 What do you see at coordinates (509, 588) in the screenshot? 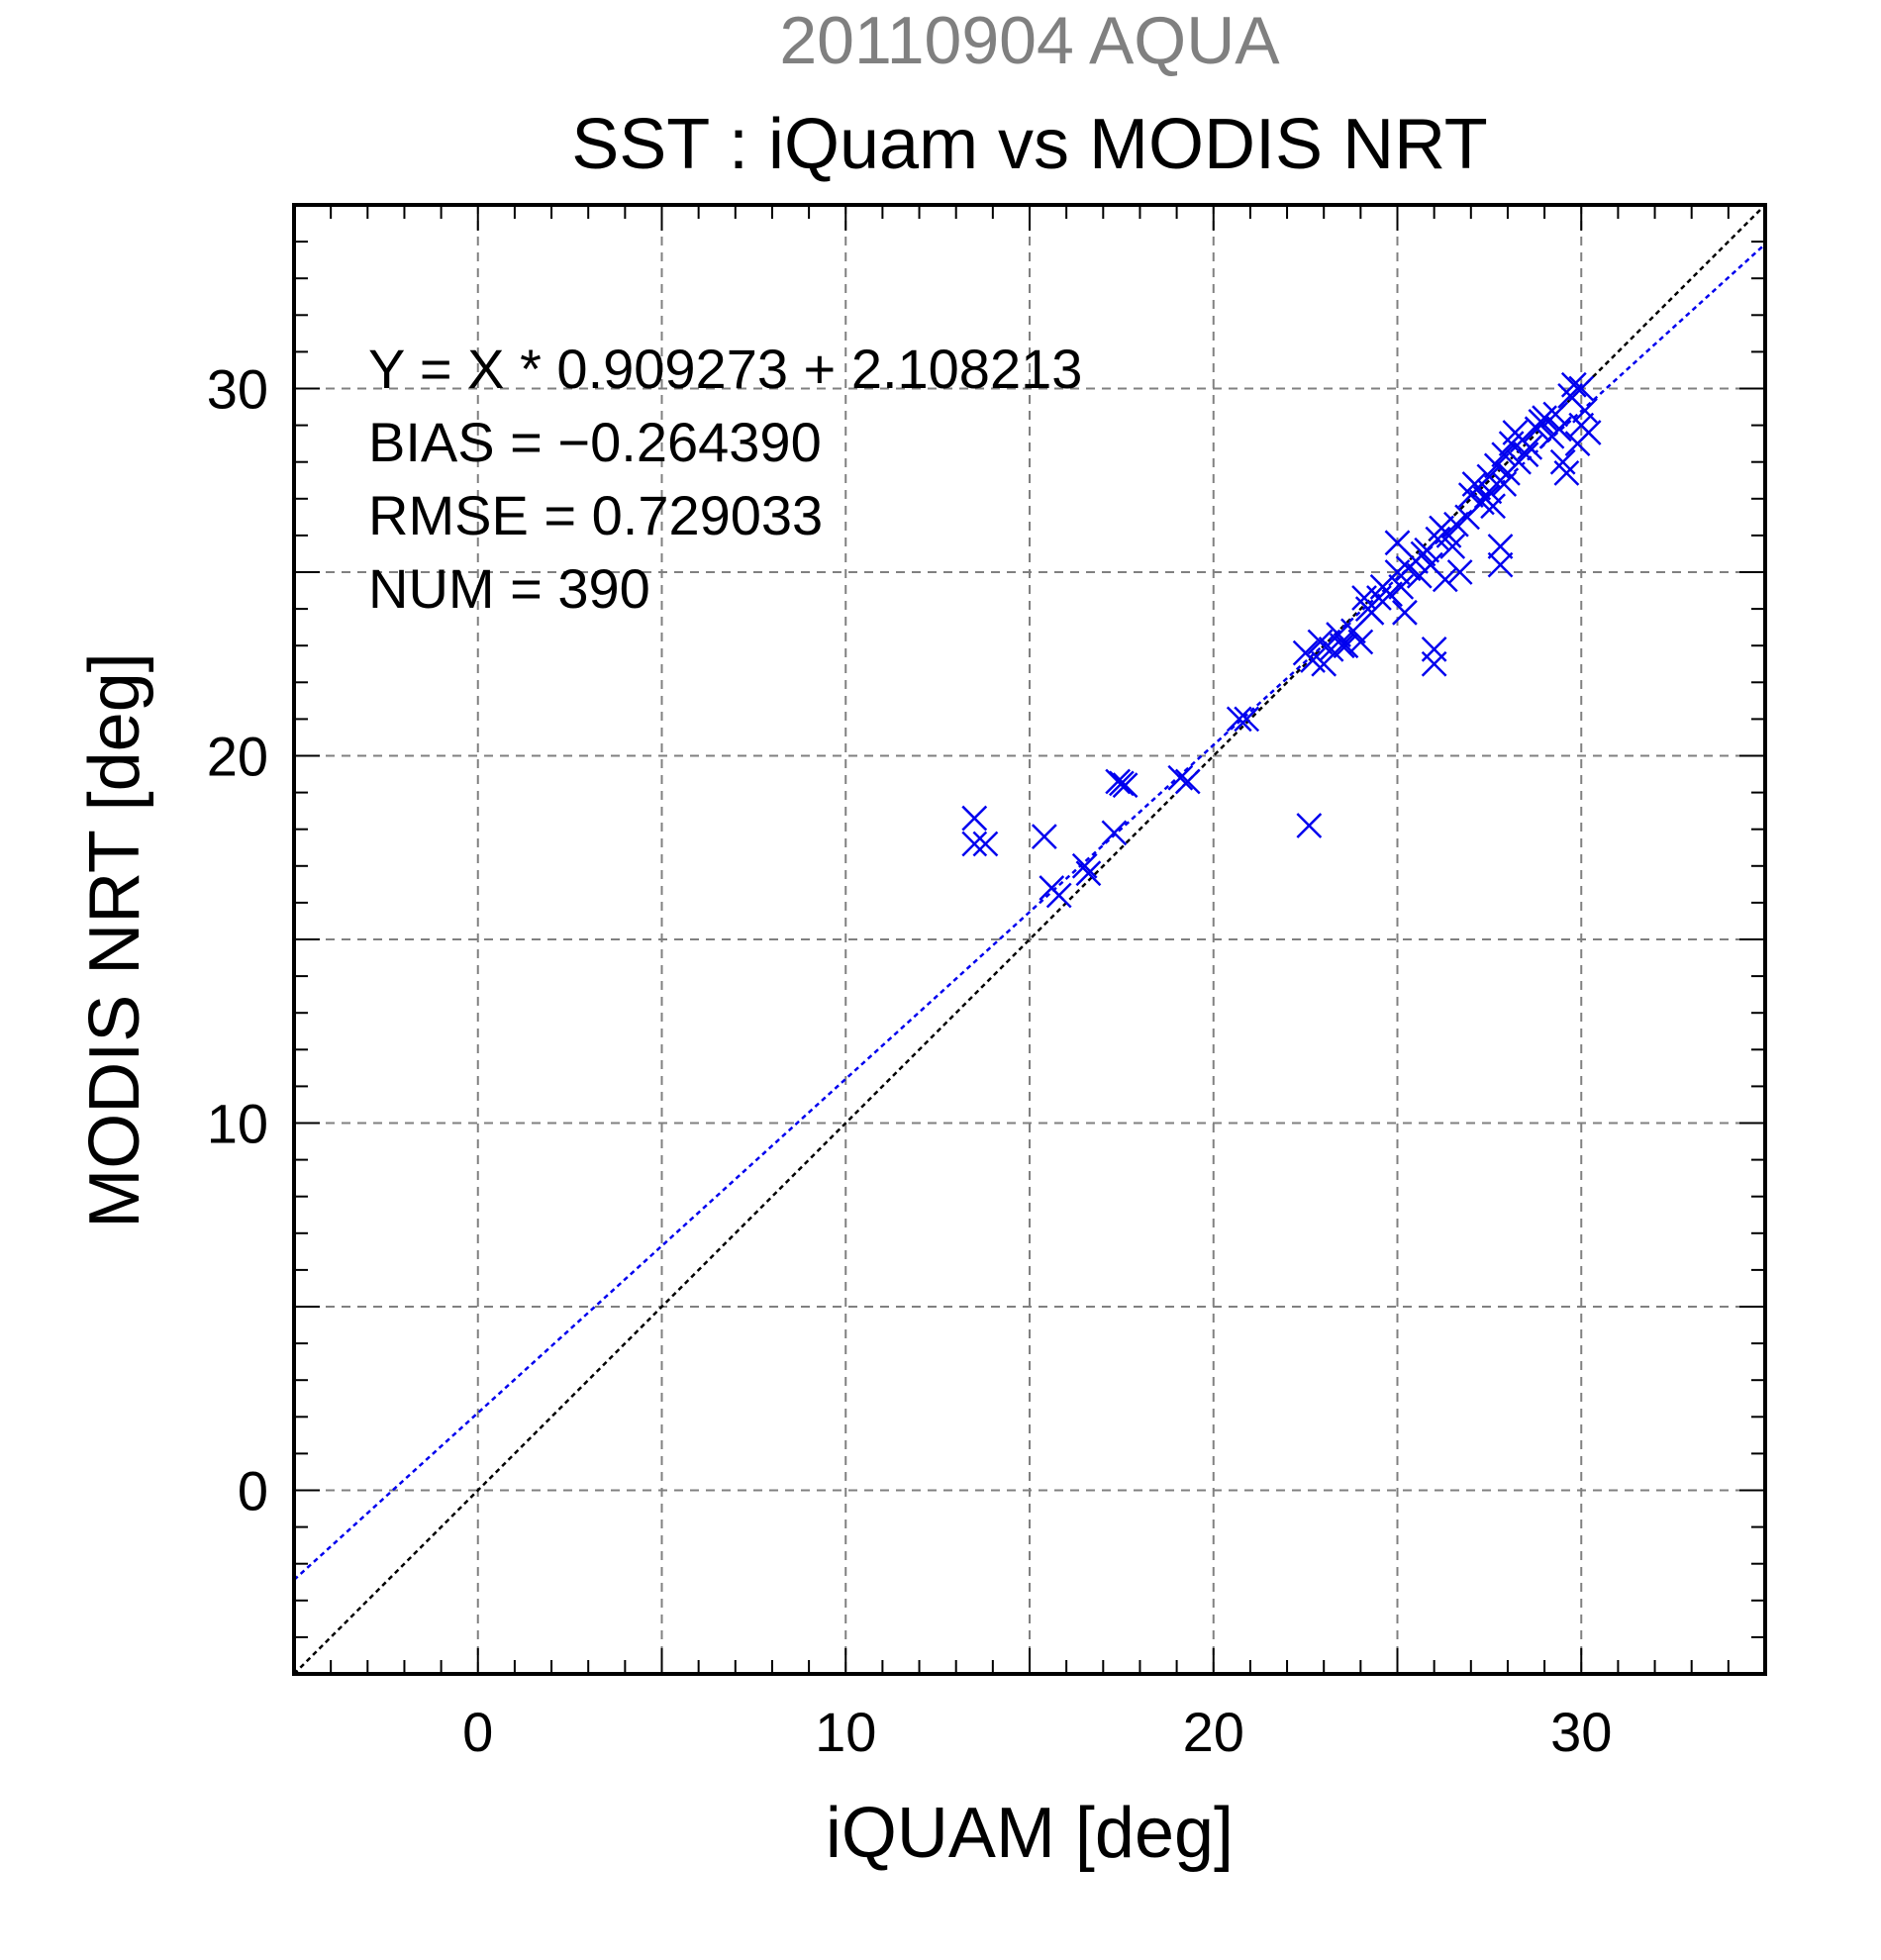
I see `stats-num: NUM = 390` at bounding box center [509, 588].